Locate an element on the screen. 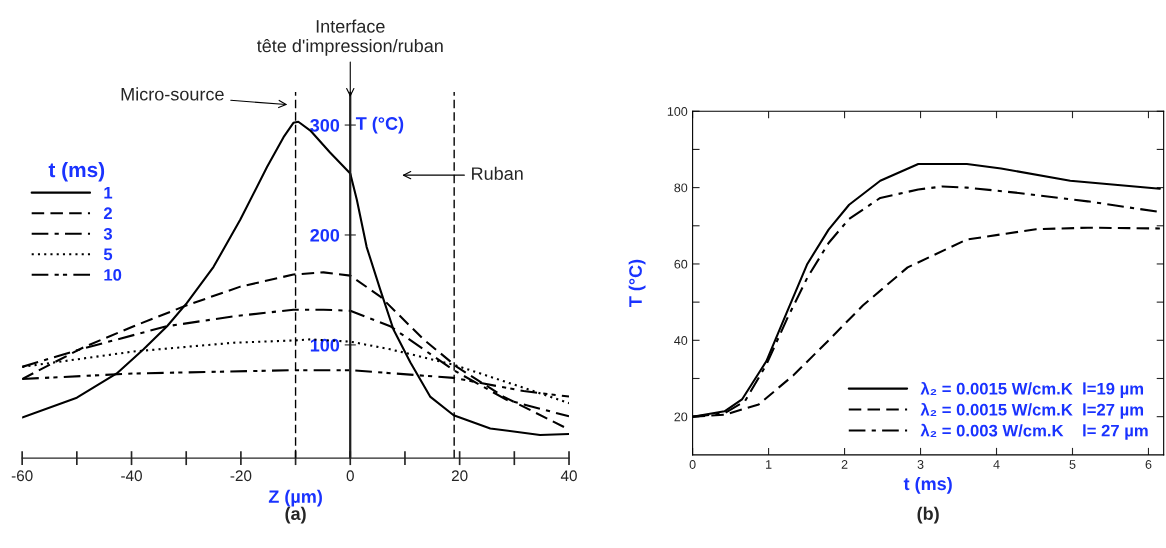 This screenshot has height=548, width=1166. x-tick-label: -40 is located at coordinates (131, 476).